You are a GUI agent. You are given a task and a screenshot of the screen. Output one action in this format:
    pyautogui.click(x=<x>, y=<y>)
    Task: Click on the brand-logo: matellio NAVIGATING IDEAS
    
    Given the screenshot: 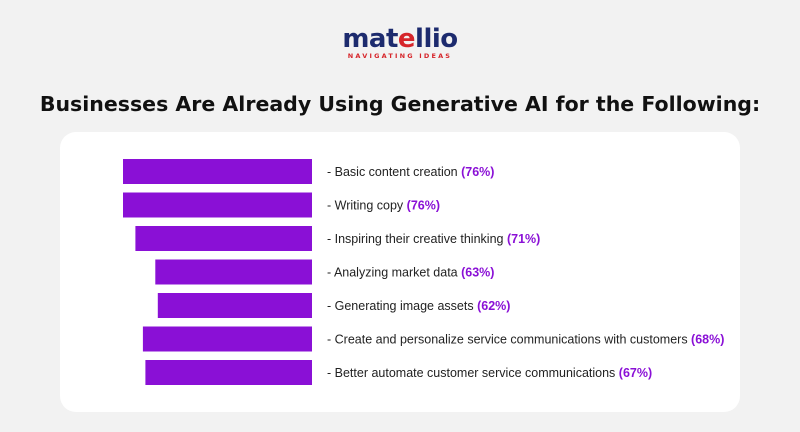 What is the action you would take?
    pyautogui.click(x=400, y=42)
    